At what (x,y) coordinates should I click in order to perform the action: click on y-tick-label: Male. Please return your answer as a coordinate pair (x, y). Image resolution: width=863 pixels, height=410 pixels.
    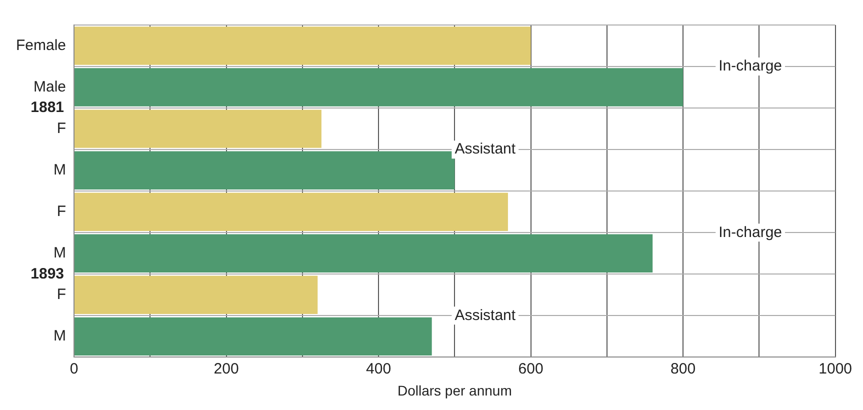
    Looking at the image, I should click on (50, 87).